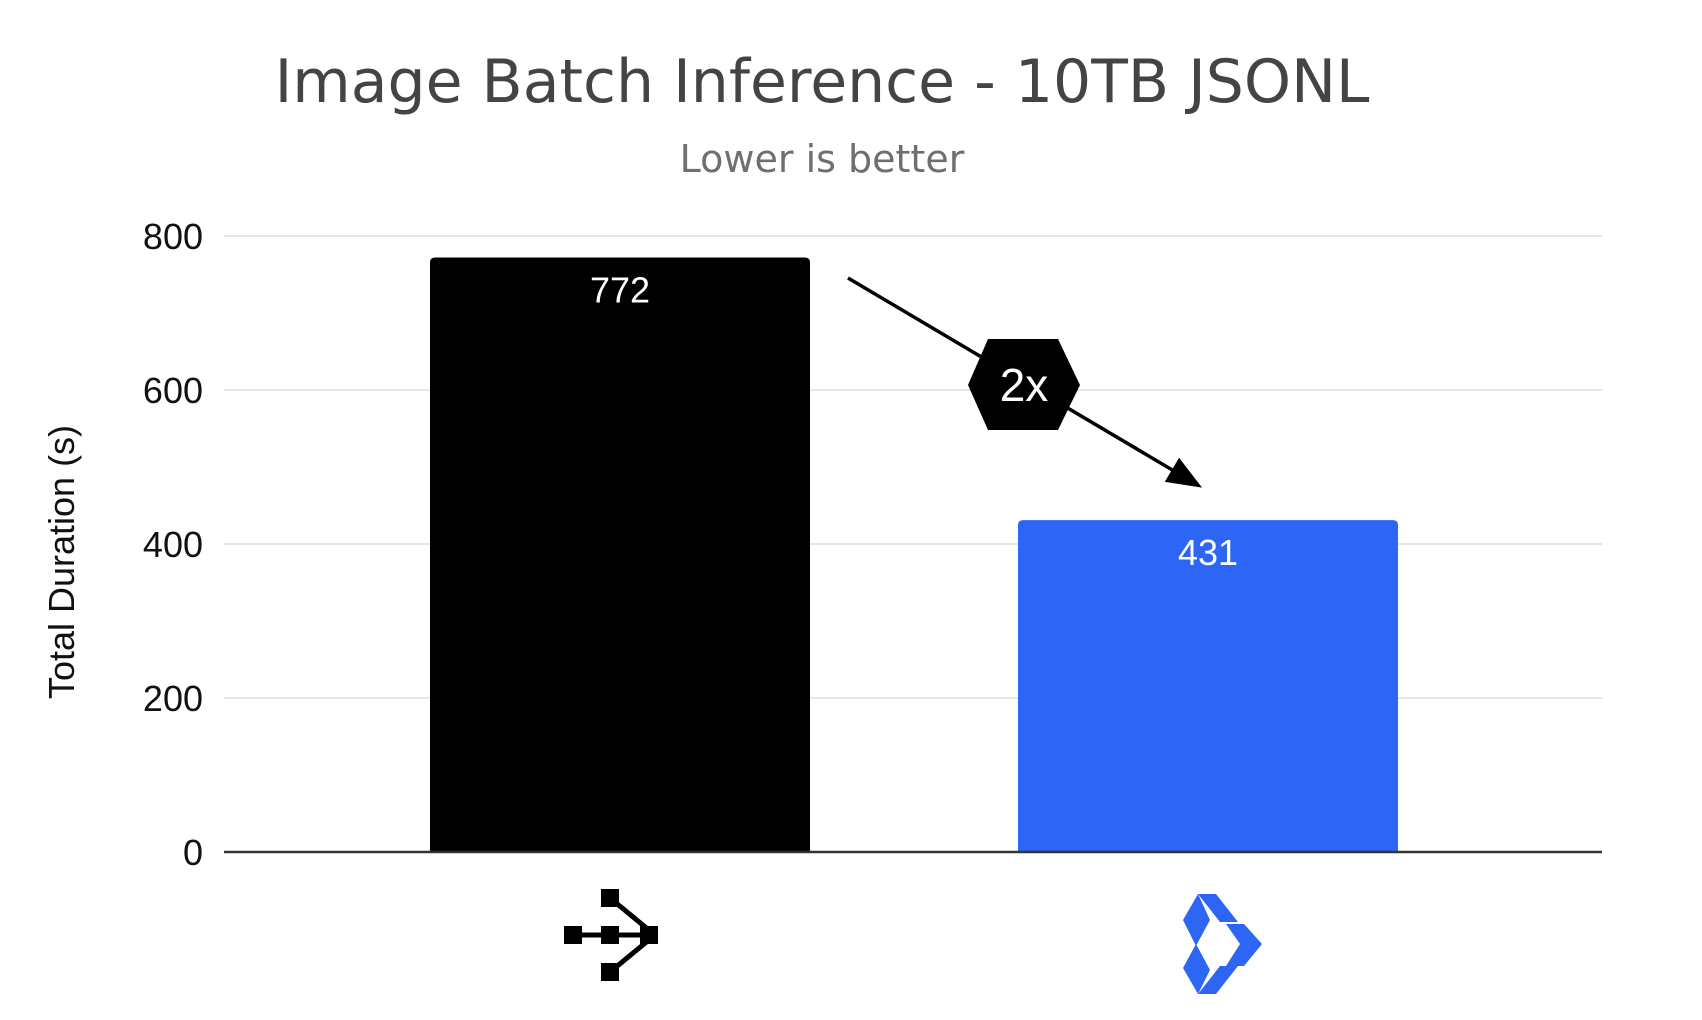 The width and height of the screenshot is (1702, 1020). I want to click on y-tick-label: 0, so click(193, 852).